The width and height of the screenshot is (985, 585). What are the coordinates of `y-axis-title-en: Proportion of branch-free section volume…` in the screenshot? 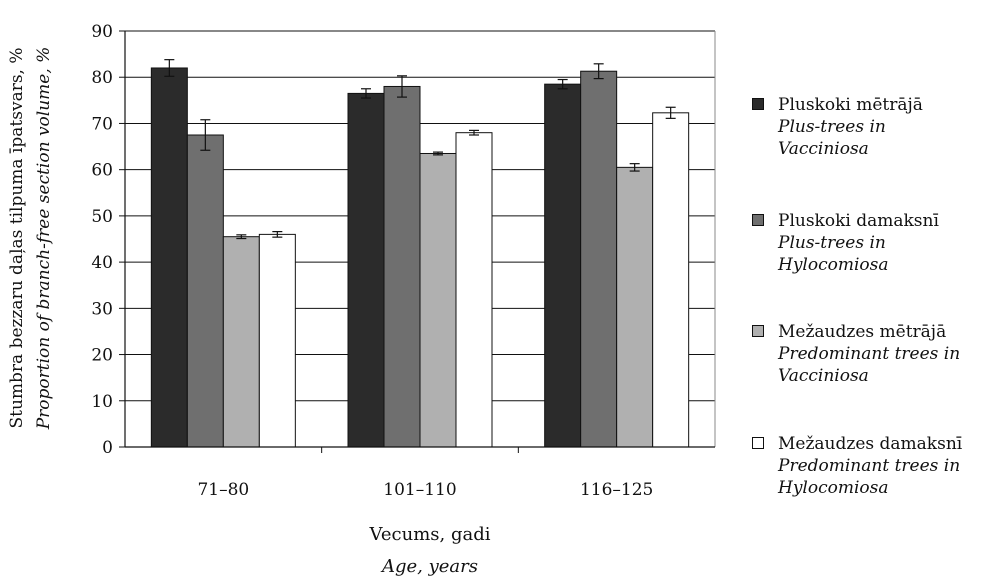 It's located at (44, 239).